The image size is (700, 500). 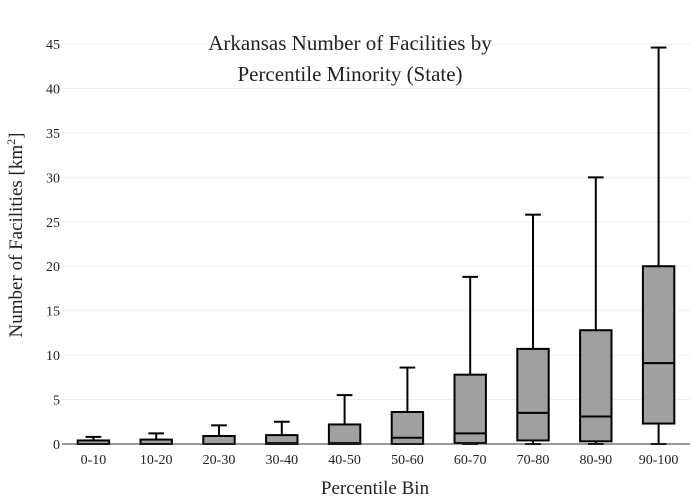 I want to click on x-tick-label: 30-40, so click(x=281, y=460).